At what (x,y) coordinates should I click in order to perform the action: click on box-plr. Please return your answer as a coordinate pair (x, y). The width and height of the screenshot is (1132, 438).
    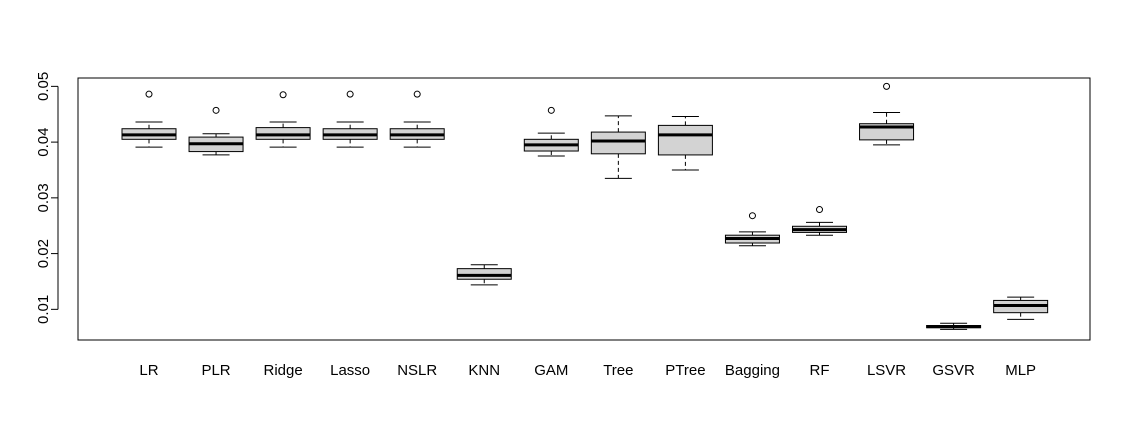
    Looking at the image, I should click on (216, 131).